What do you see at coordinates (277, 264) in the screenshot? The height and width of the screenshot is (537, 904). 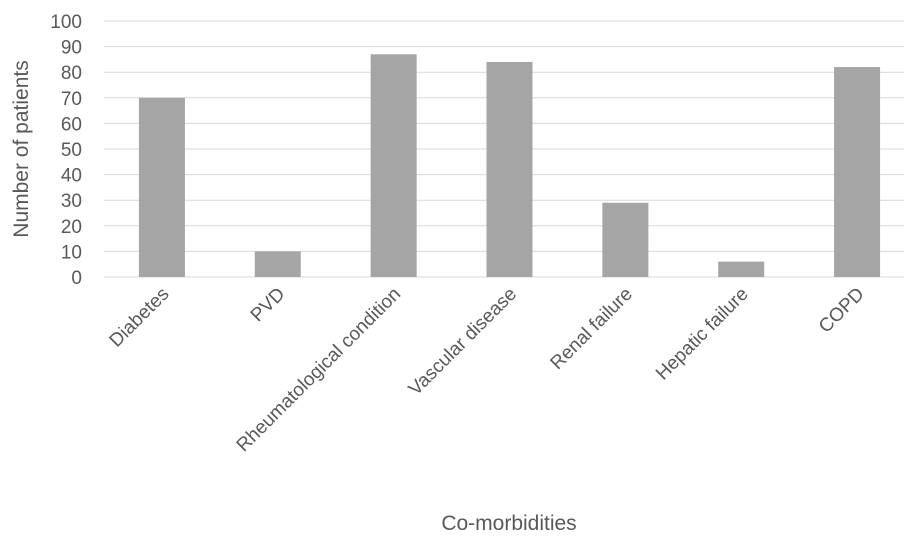 I see `bar-pvd` at bounding box center [277, 264].